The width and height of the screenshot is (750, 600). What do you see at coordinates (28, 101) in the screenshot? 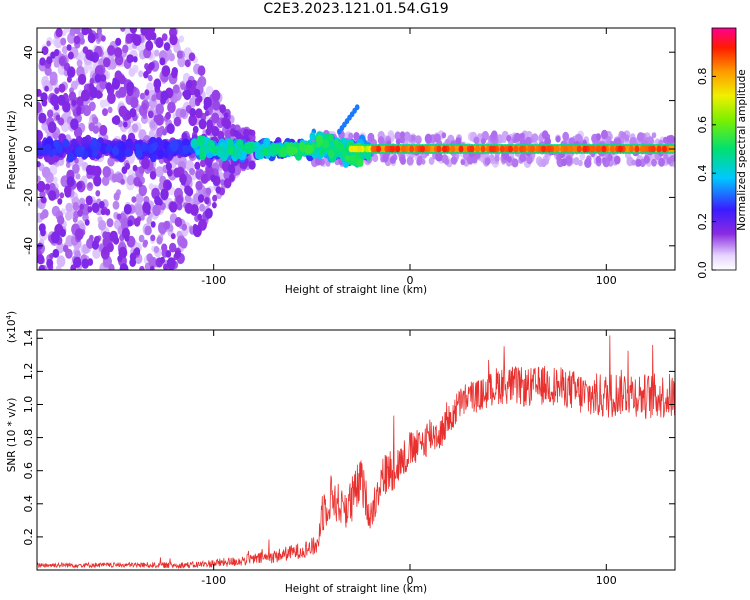
I see `y-tick-label: 20` at bounding box center [28, 101].